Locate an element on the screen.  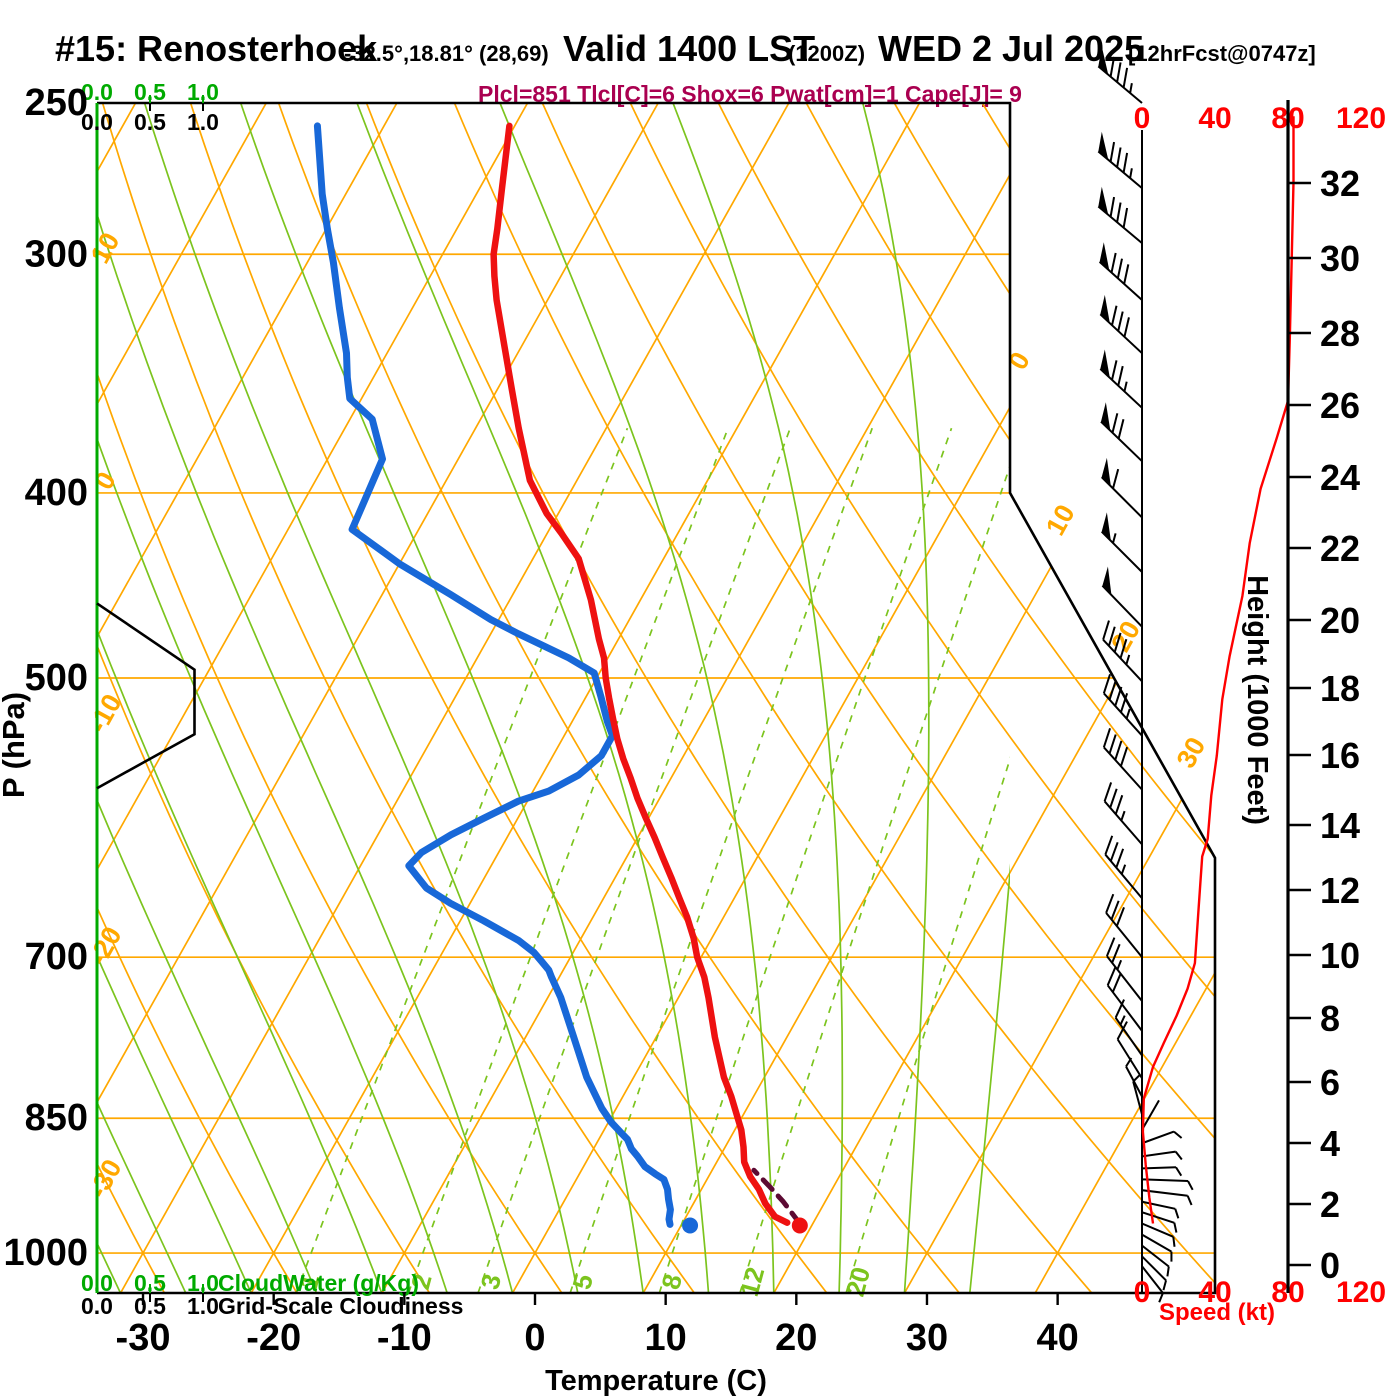
height-tick-label: 2 is located at coordinates (1330, 1204).